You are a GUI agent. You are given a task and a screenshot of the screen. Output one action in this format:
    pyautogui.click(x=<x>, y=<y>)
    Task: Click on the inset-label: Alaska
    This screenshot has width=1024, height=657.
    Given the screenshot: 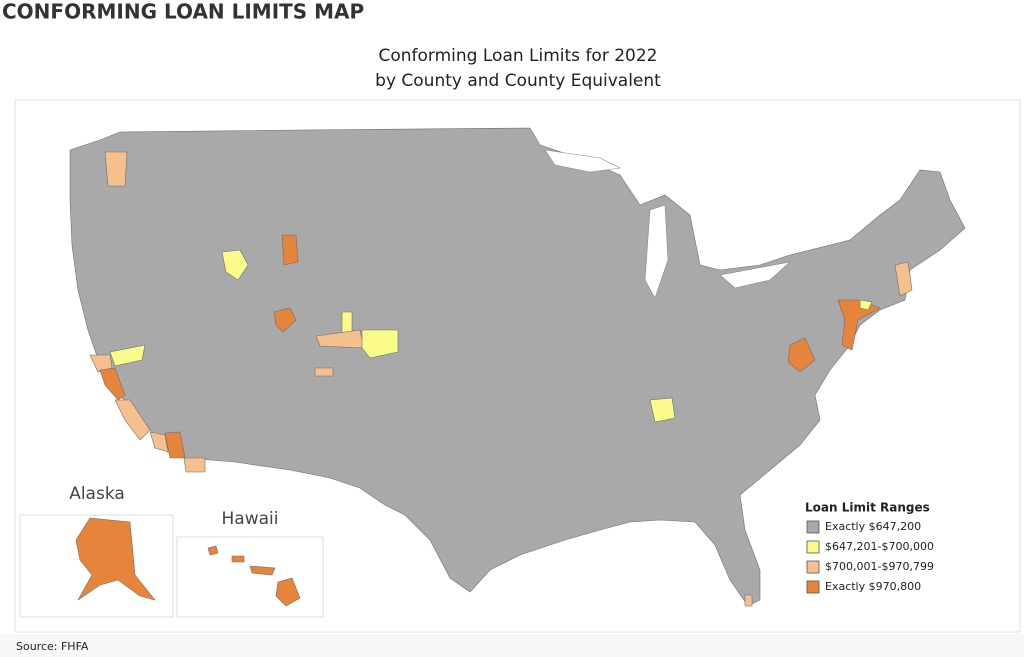 What is the action you would take?
    pyautogui.click(x=97, y=494)
    